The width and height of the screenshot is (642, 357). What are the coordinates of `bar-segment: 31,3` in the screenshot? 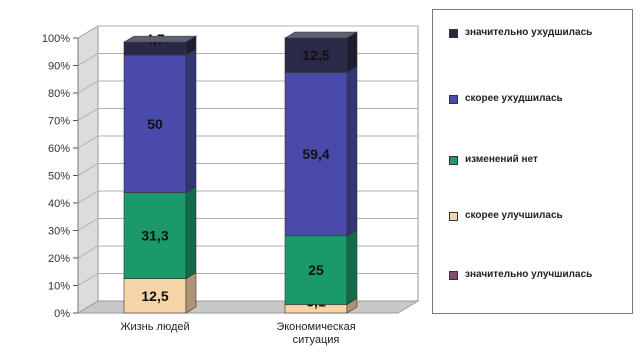 It's located at (160, 233).